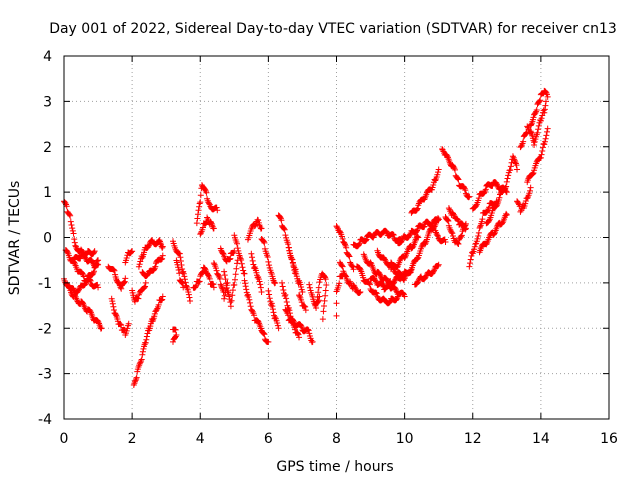 This screenshot has width=640, height=480. I want to click on series-t36, so click(350, 277).